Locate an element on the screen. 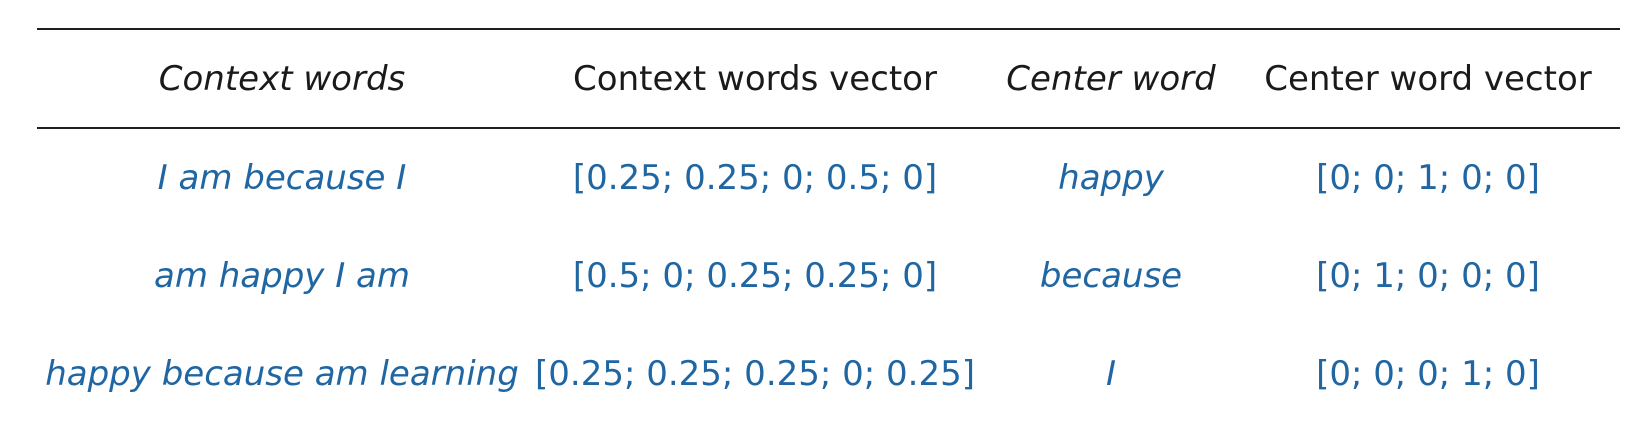  row-3-center-word-vector: [0; 0; 0; 1; 0] is located at coordinates (1428, 374).